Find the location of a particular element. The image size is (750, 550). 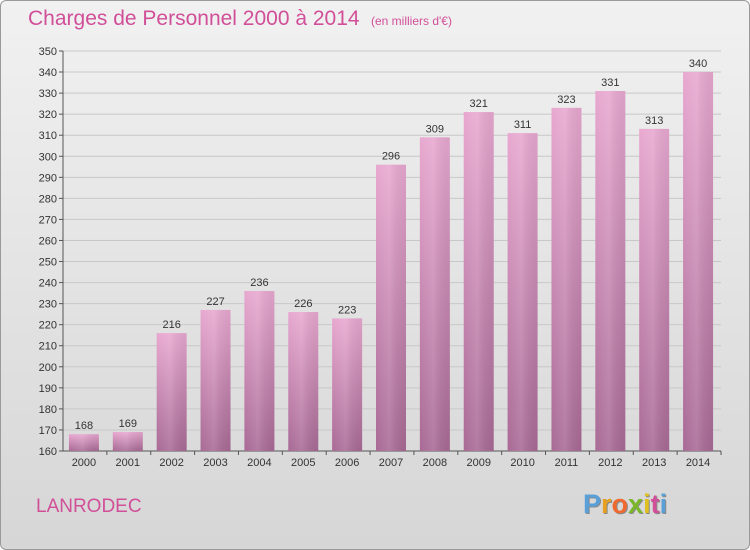

y-tick-label: 290 is located at coordinates (48, 178).